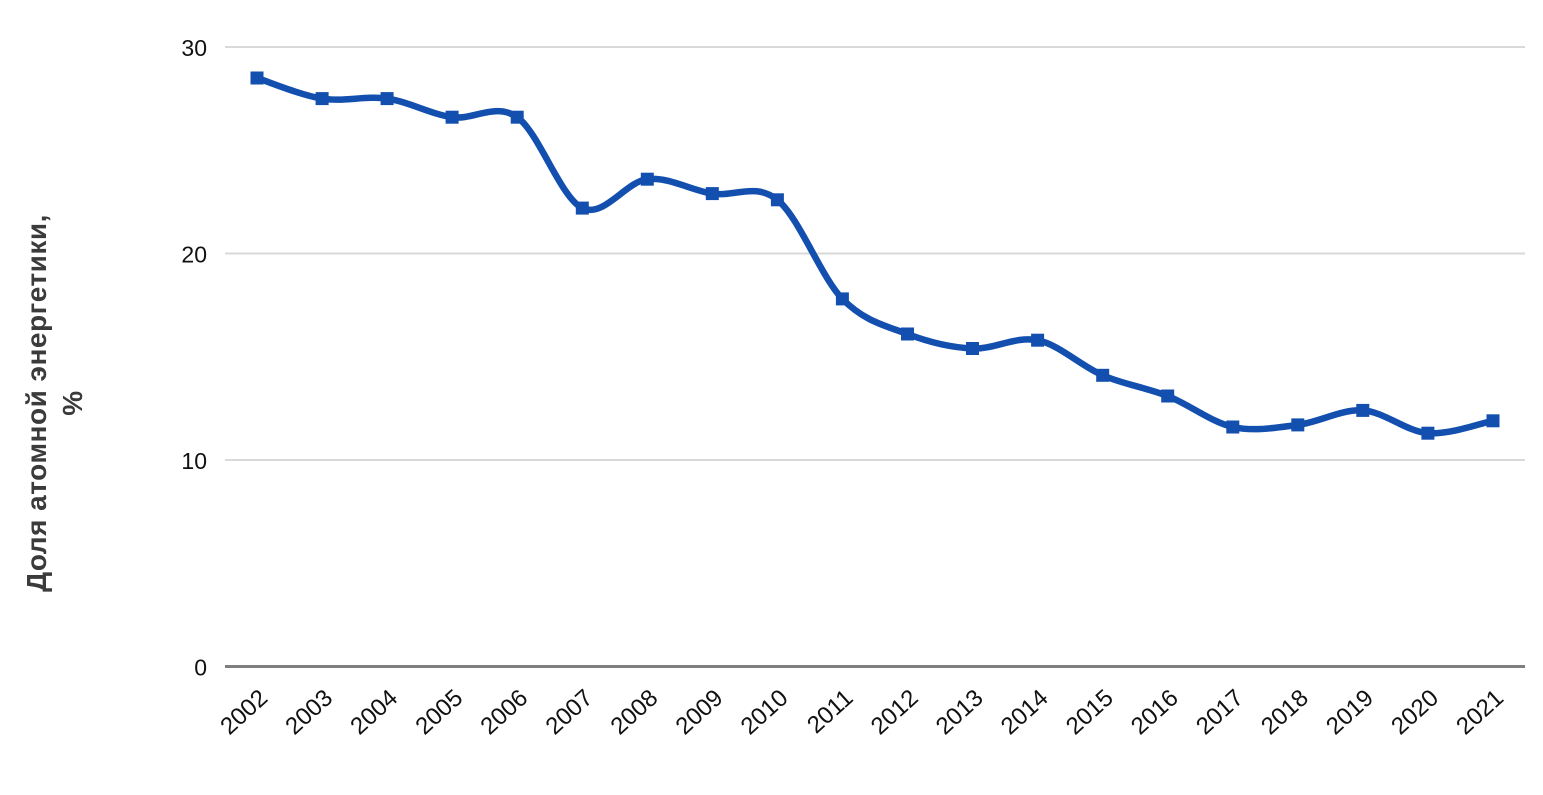  I want to click on x-tick-label-2013: 2013, so click(960, 712).